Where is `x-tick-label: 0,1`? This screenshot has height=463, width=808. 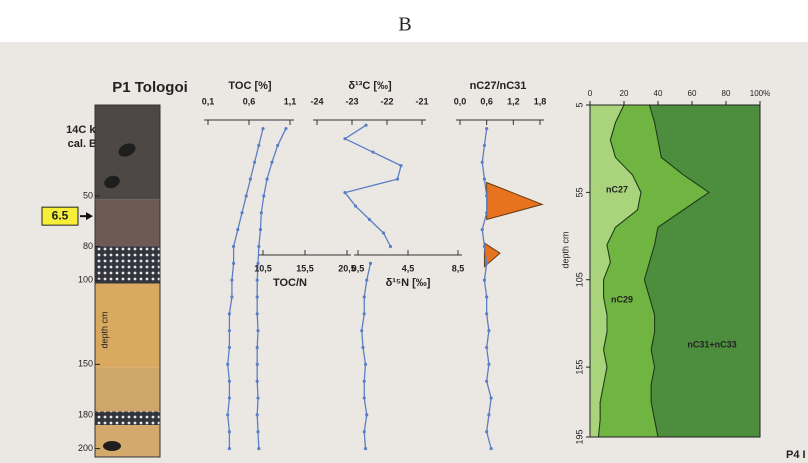
x-tick-label: 0,1 is located at coordinates (208, 101).